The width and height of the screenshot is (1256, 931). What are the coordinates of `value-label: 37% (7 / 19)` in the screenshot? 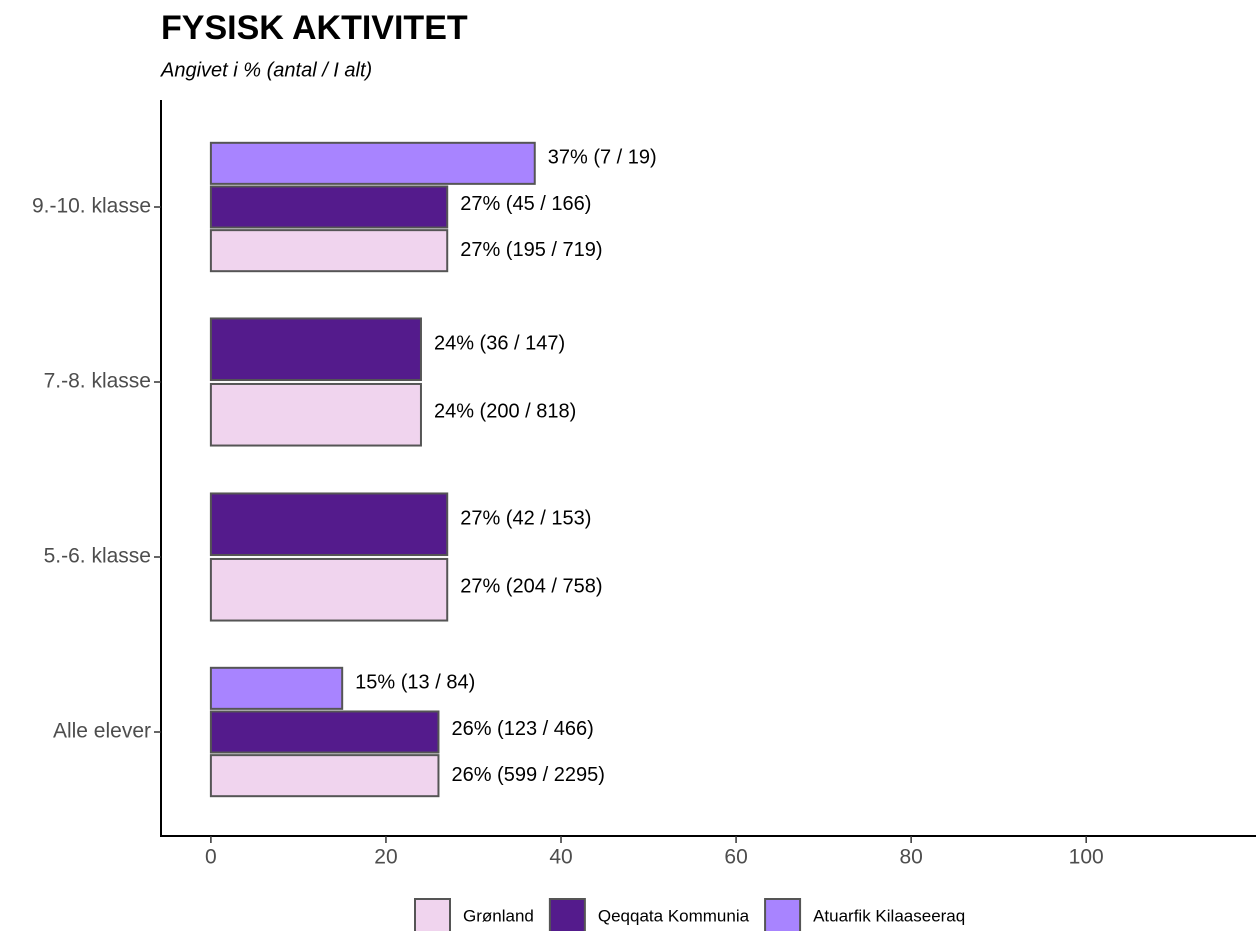 It's located at (602, 158).